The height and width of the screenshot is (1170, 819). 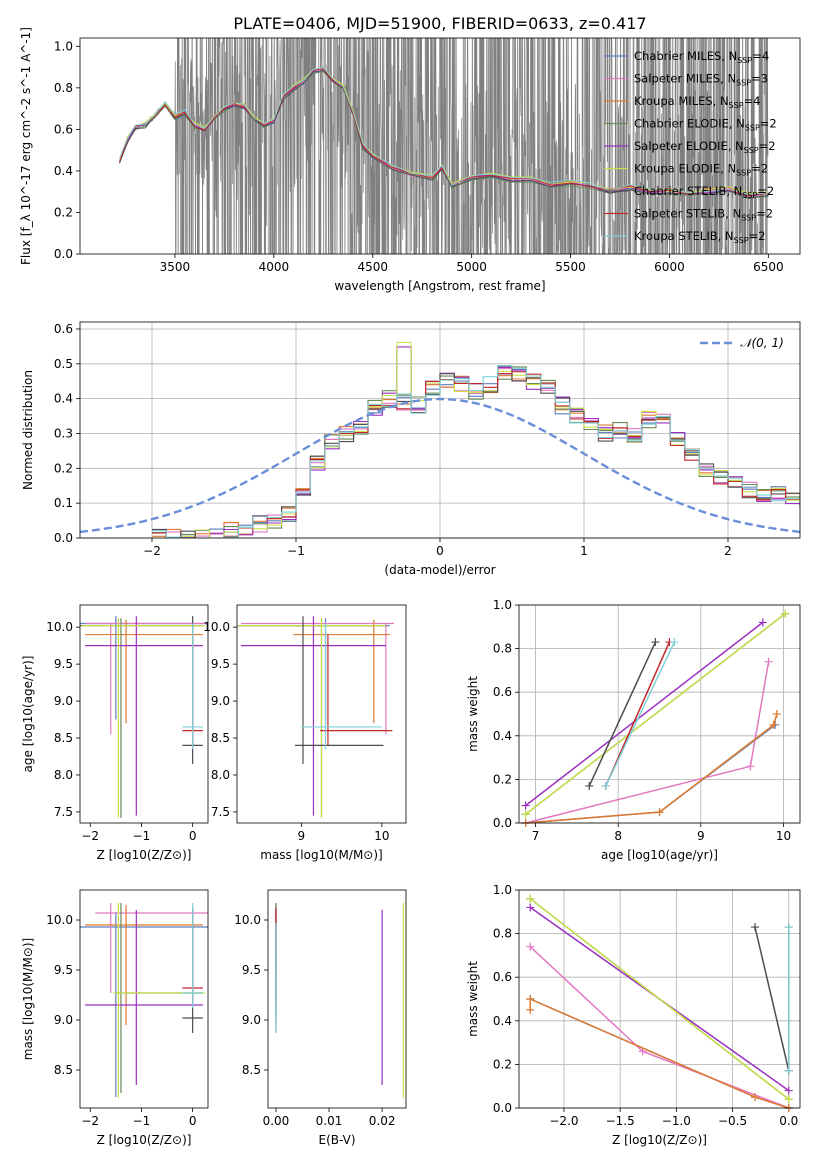 I want to click on legend-label: Salpeter STELIB, NSSP=2, so click(x=703, y=215).